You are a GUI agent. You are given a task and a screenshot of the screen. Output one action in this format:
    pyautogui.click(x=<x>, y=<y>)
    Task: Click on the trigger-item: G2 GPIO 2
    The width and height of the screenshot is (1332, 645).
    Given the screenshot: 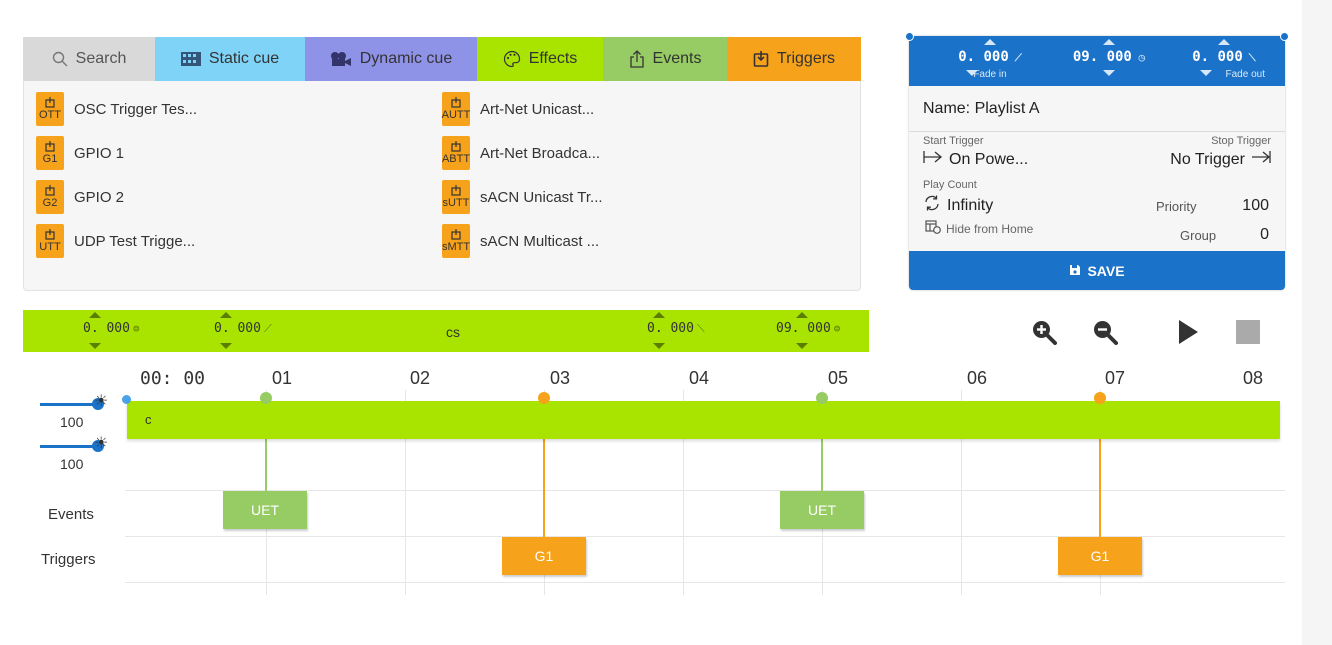 What is the action you would take?
    pyautogui.click(x=80, y=197)
    